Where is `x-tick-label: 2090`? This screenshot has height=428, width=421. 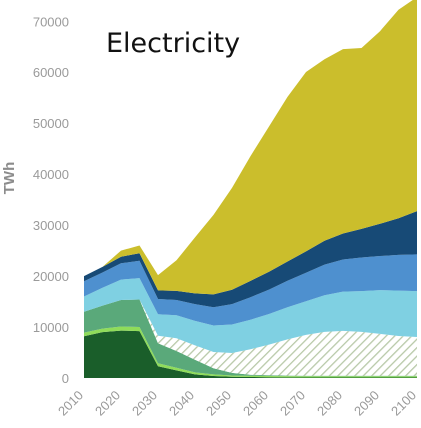 x-tick-label: 2090 is located at coordinates (366, 403).